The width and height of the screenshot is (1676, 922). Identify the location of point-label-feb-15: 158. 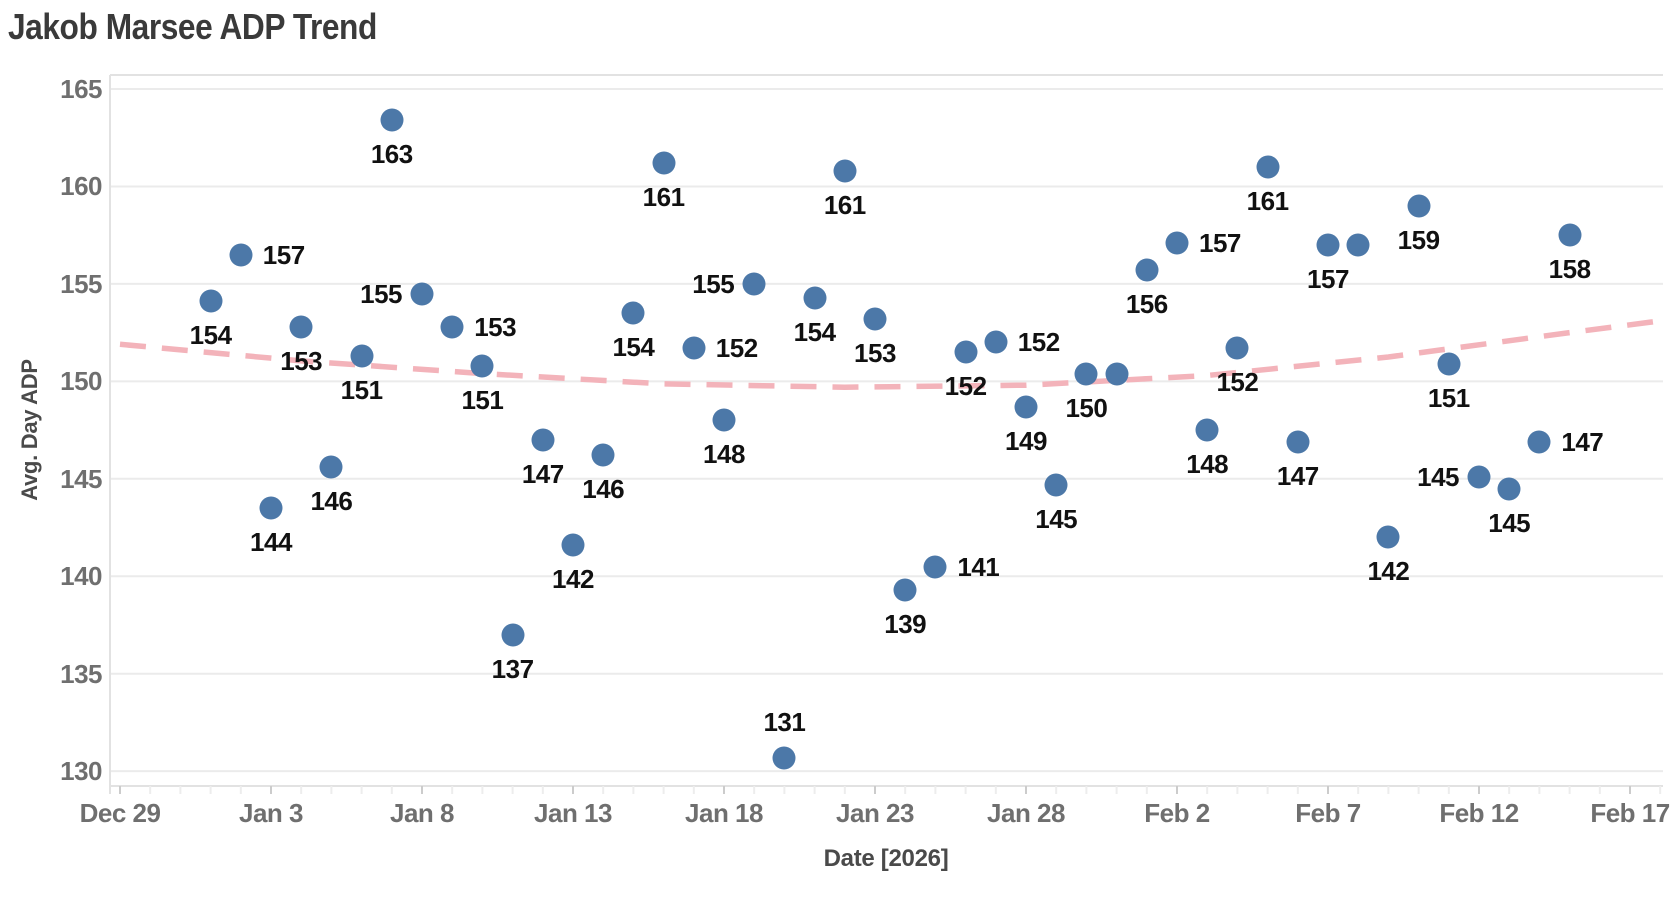
(1569, 269).